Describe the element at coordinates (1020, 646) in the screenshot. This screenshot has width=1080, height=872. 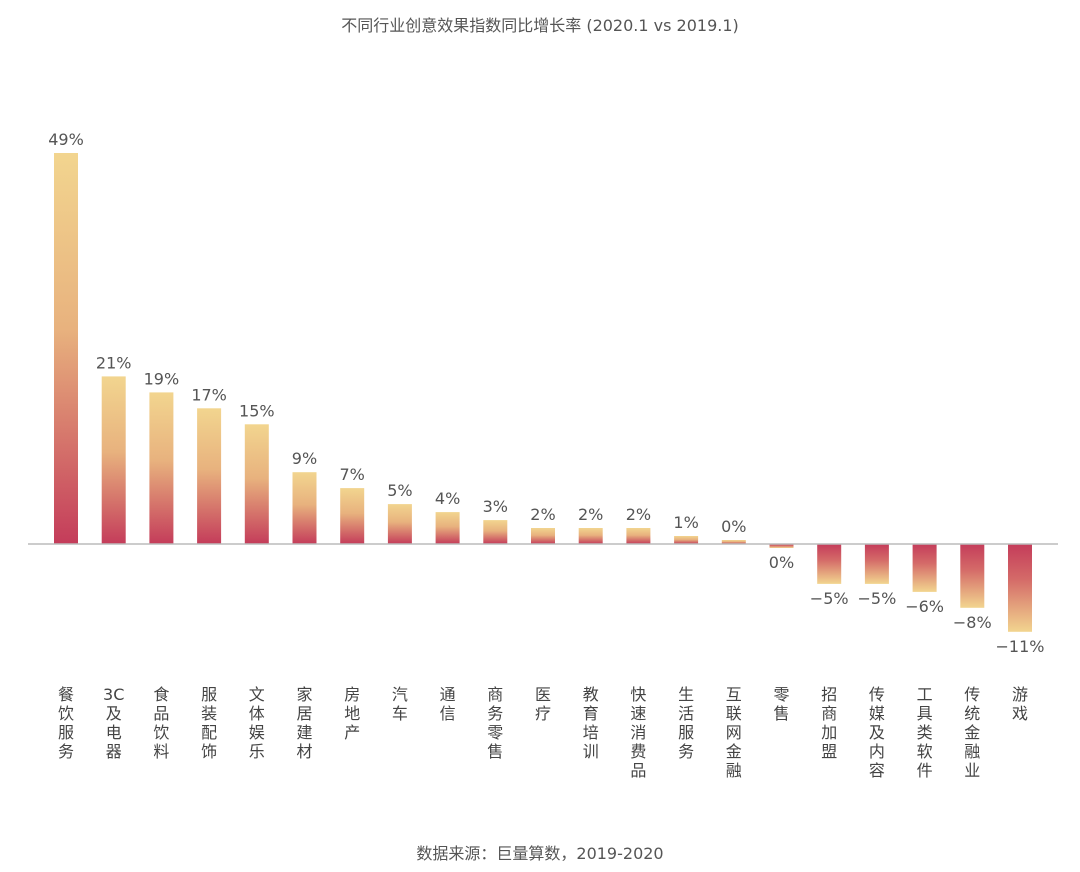
I see `value-label-20: −11%` at that location.